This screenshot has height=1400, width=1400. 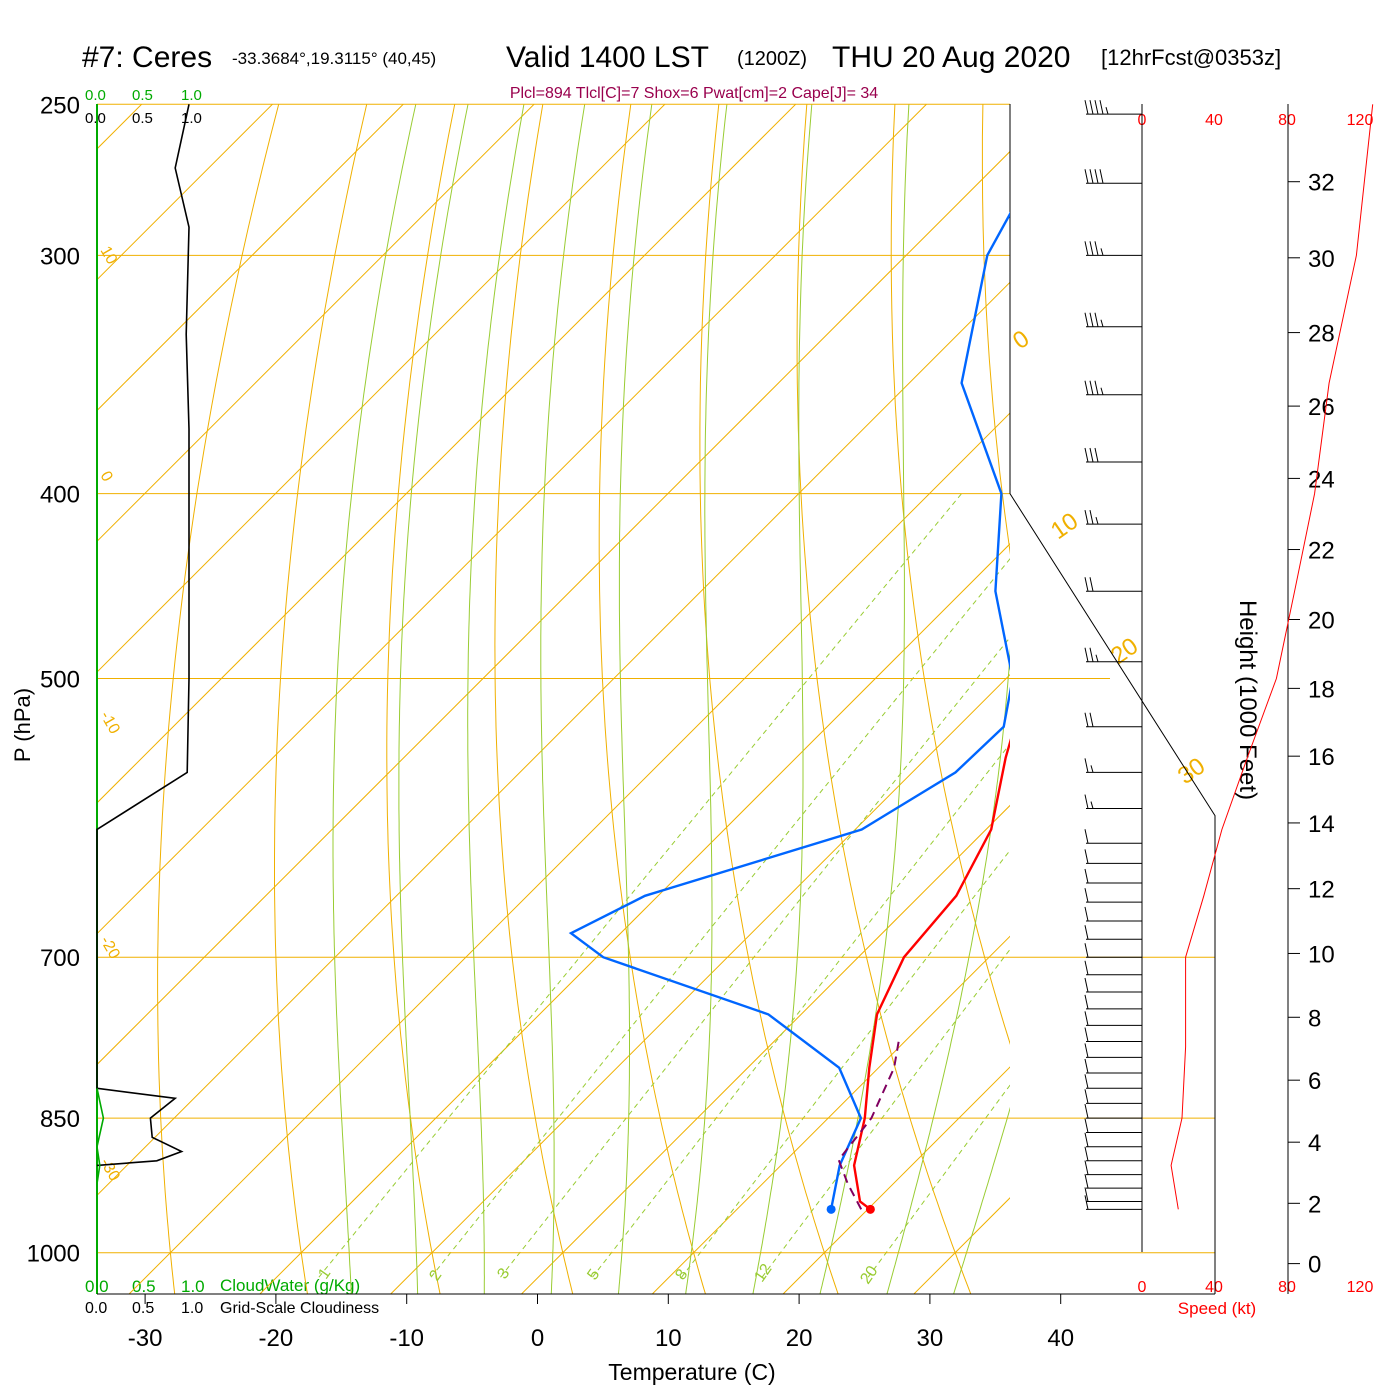 I want to click on cl-tick-bot-2: 1.0, so click(x=192, y=1308).